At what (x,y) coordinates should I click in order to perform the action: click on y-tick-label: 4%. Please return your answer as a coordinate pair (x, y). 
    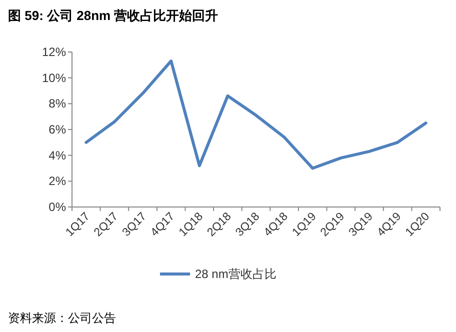
    Looking at the image, I should click on (57, 155).